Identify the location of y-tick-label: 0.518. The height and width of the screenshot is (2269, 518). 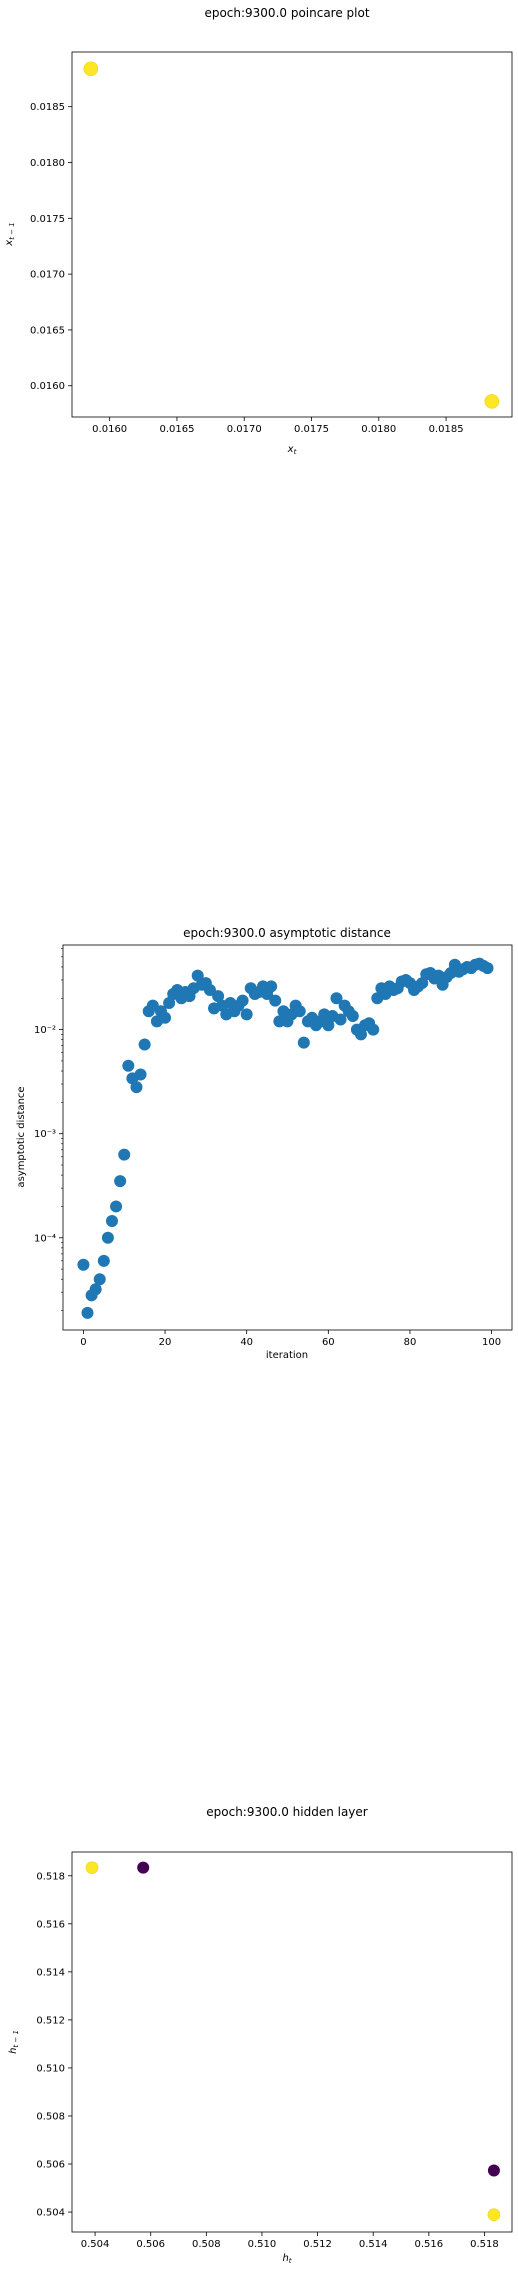
(50, 1876).